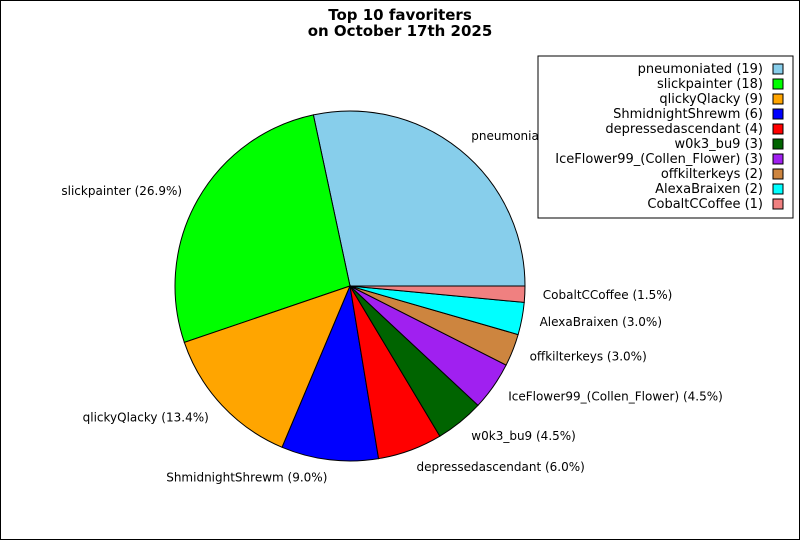  Describe the element at coordinates (778, 159) in the screenshot. I see `legend-swatch-iceflower99-collen-flower` at that location.